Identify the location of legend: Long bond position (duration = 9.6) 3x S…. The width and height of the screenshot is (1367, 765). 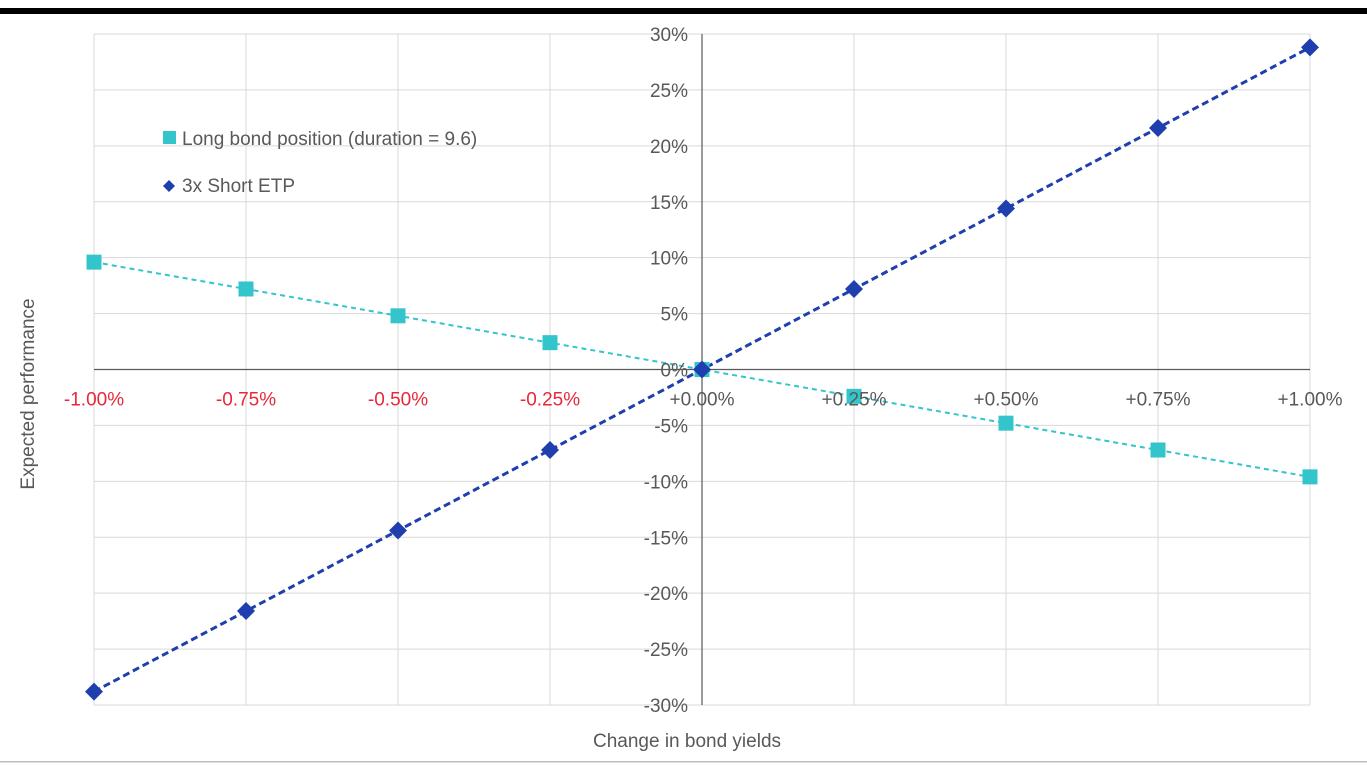
(320, 163).